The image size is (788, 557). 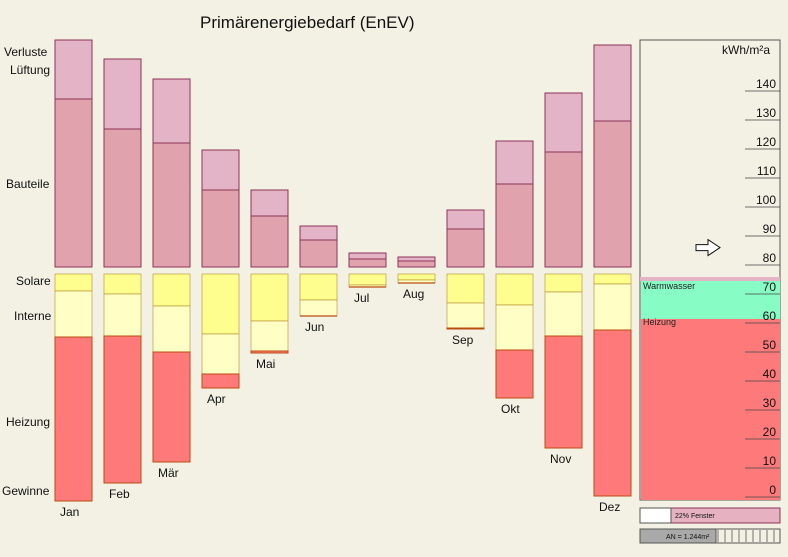 I want to click on chart-title: Primärenergiebedarf (EnEV), so click(x=307, y=22).